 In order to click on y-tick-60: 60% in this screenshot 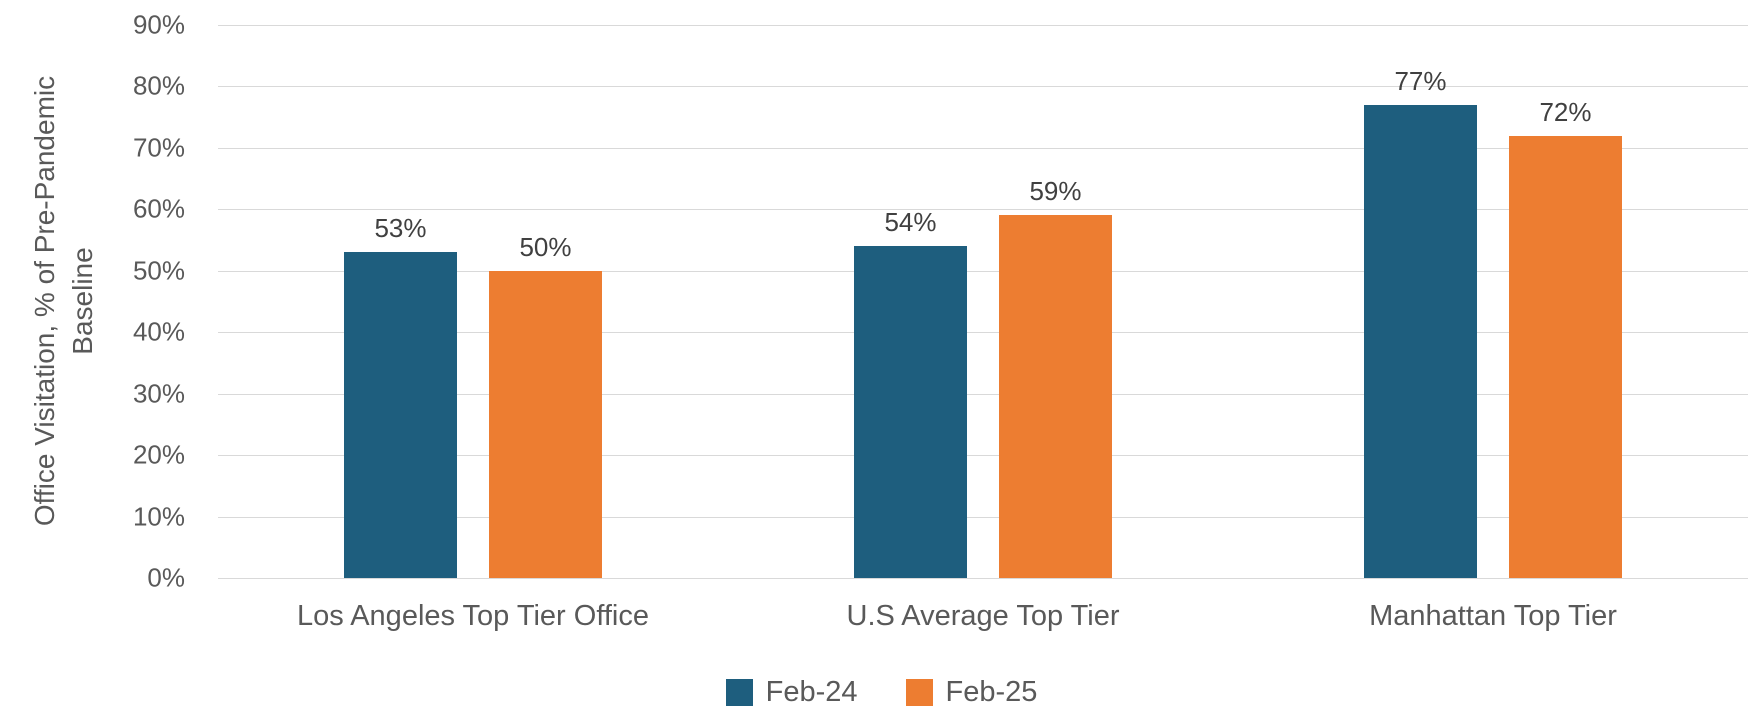, I will do `click(158, 208)`.